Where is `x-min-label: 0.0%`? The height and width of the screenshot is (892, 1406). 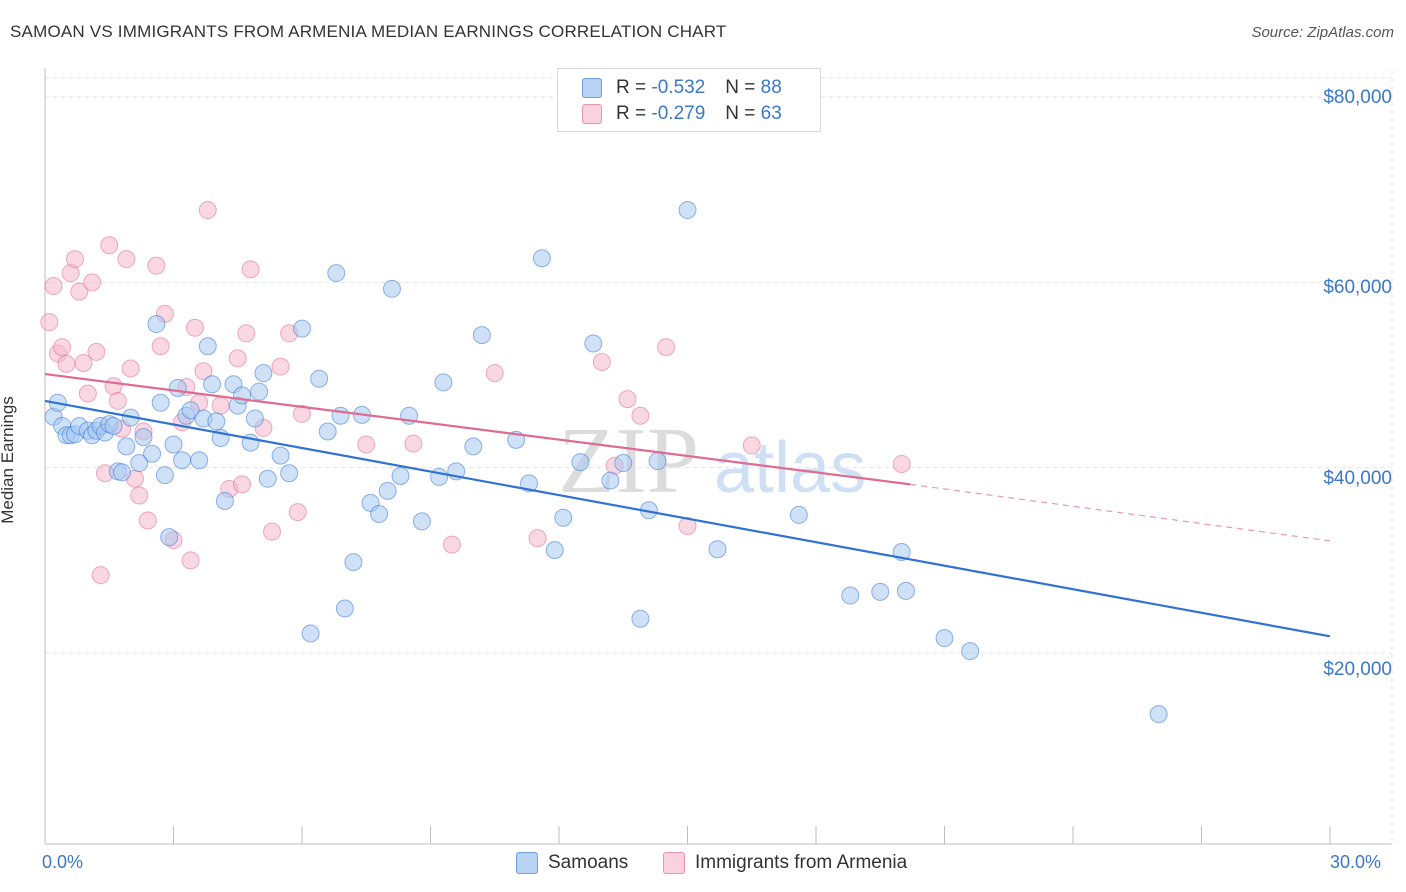 x-min-label: 0.0% is located at coordinates (63, 862).